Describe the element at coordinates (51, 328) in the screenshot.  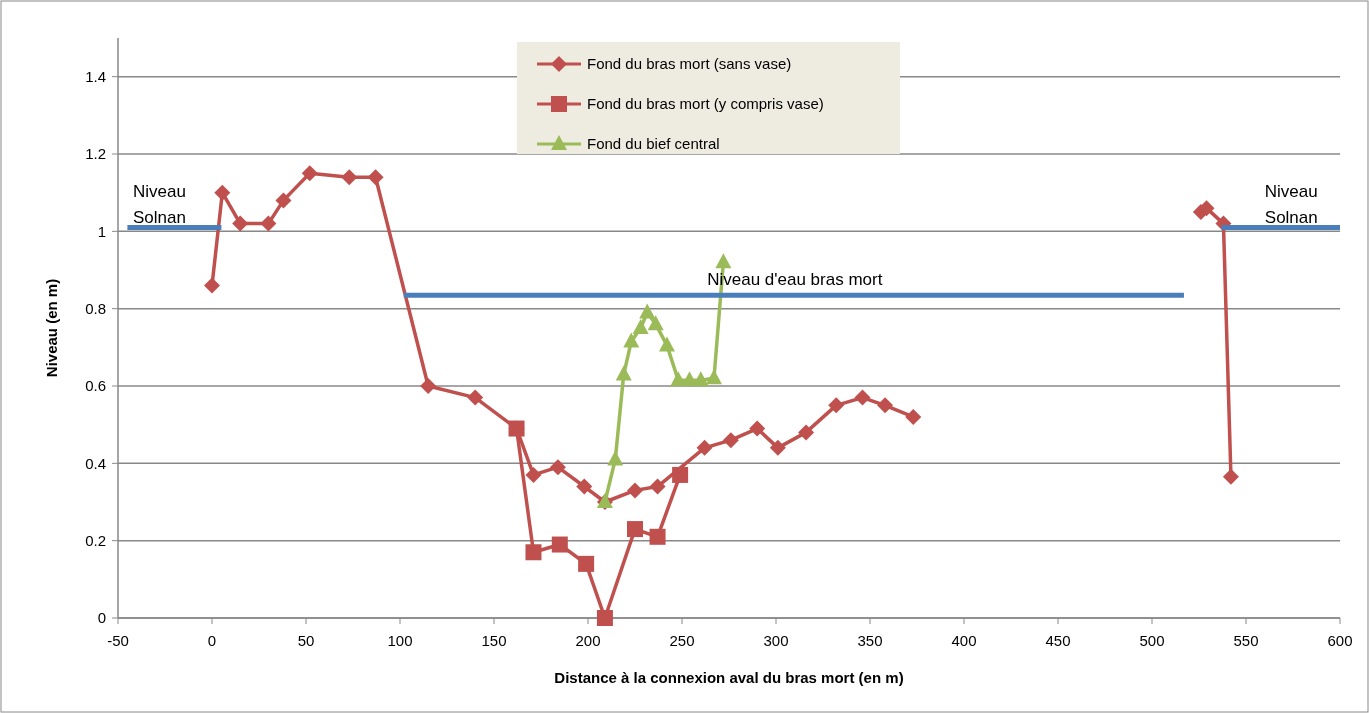
I see `y-axis-title: Niveau (en m)` at that location.